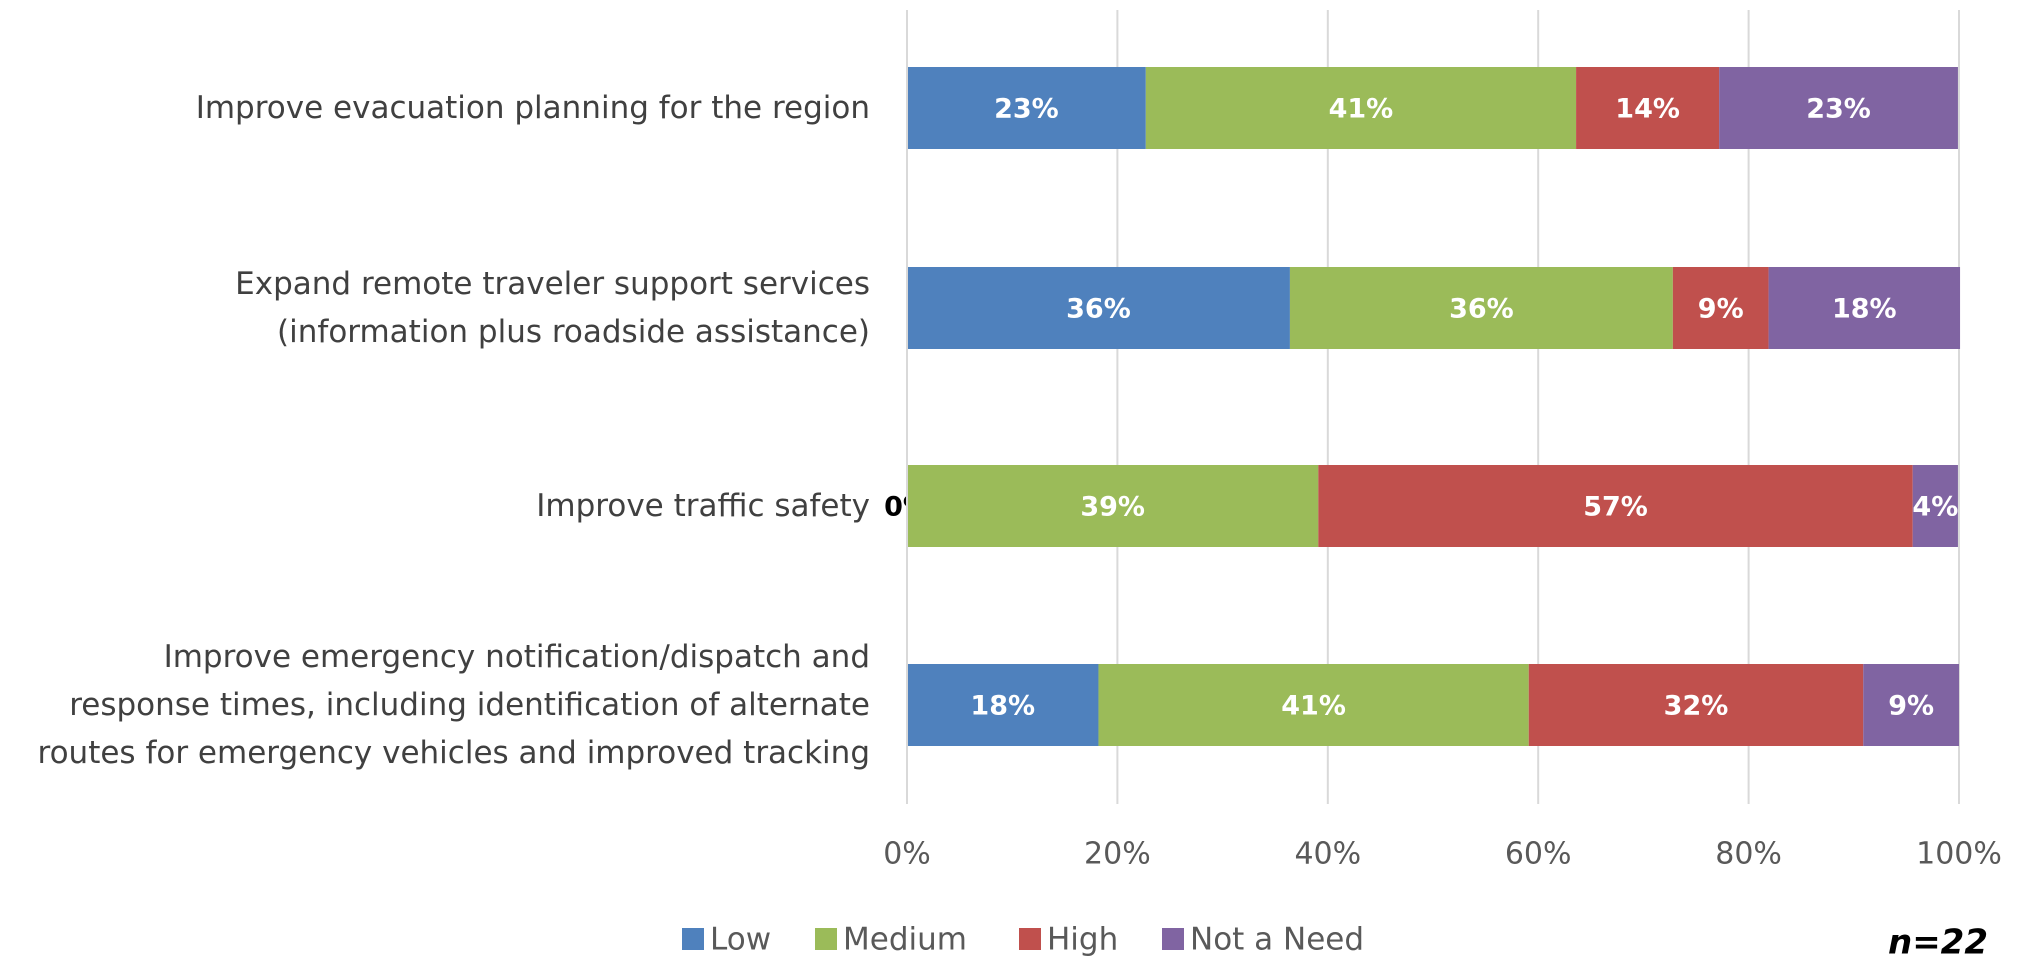  What do you see at coordinates (1959, 854) in the screenshot?
I see `x-tick-label: 100%` at bounding box center [1959, 854].